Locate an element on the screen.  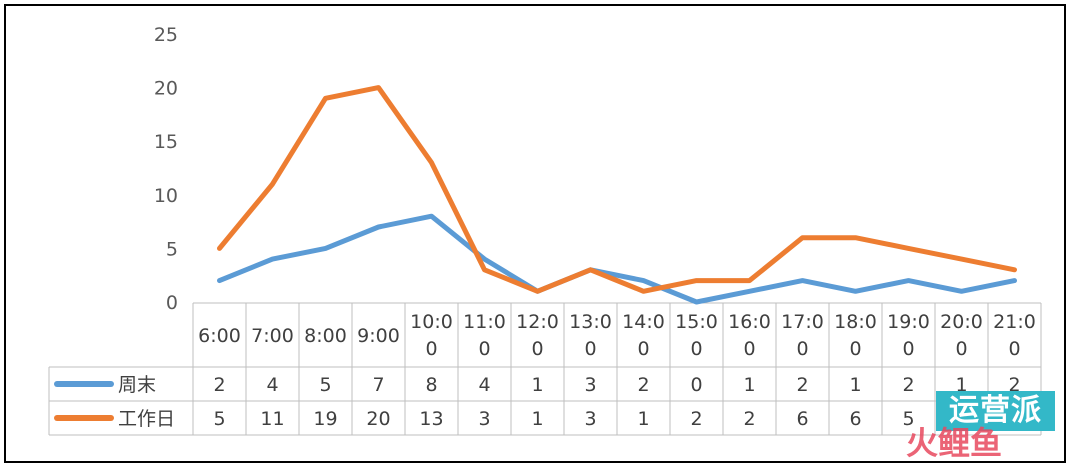
x-category-label: 11:0 is located at coordinates (484, 322).